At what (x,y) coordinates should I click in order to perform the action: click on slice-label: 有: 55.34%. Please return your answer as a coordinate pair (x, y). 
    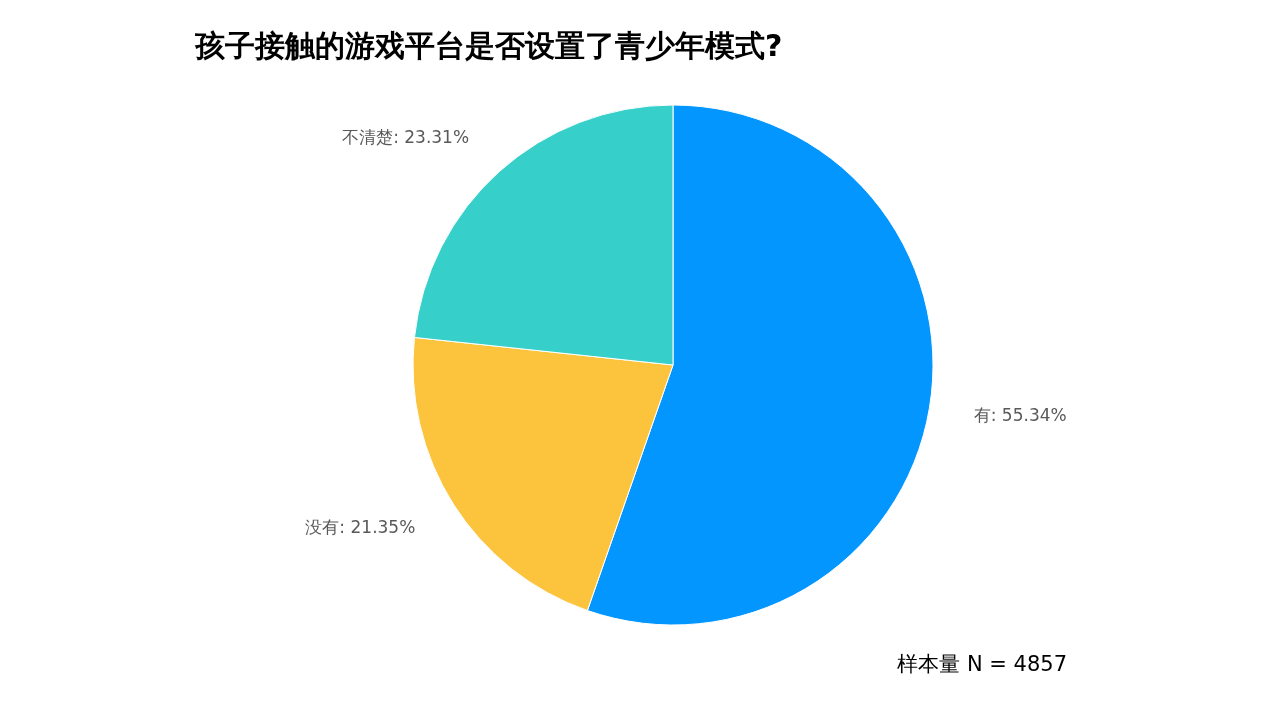
    Looking at the image, I should click on (1020, 414).